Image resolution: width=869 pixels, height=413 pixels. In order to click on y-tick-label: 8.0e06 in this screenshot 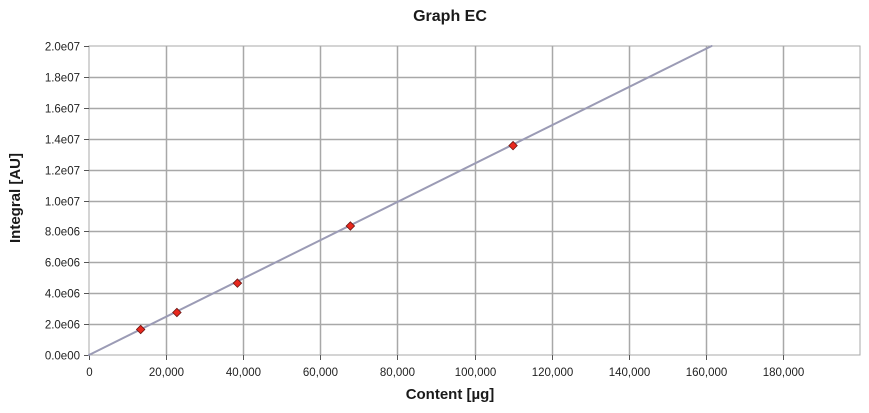, I will do `click(62, 233)`.